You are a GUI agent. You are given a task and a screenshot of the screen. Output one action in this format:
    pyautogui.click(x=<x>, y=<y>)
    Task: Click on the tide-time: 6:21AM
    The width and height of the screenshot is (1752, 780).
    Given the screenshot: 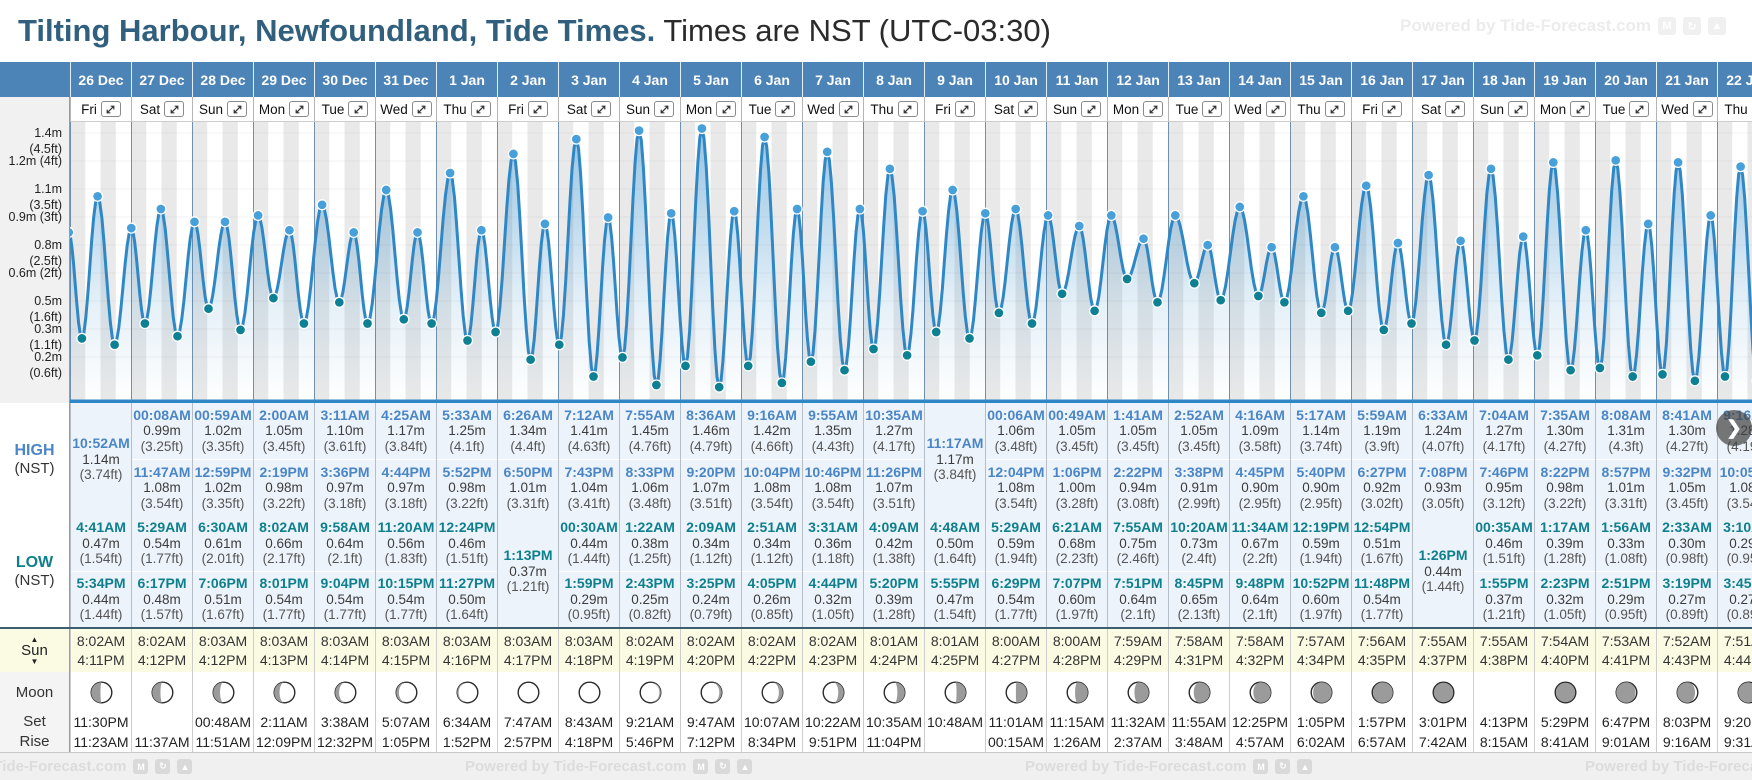 What is the action you would take?
    pyautogui.click(x=1077, y=527)
    